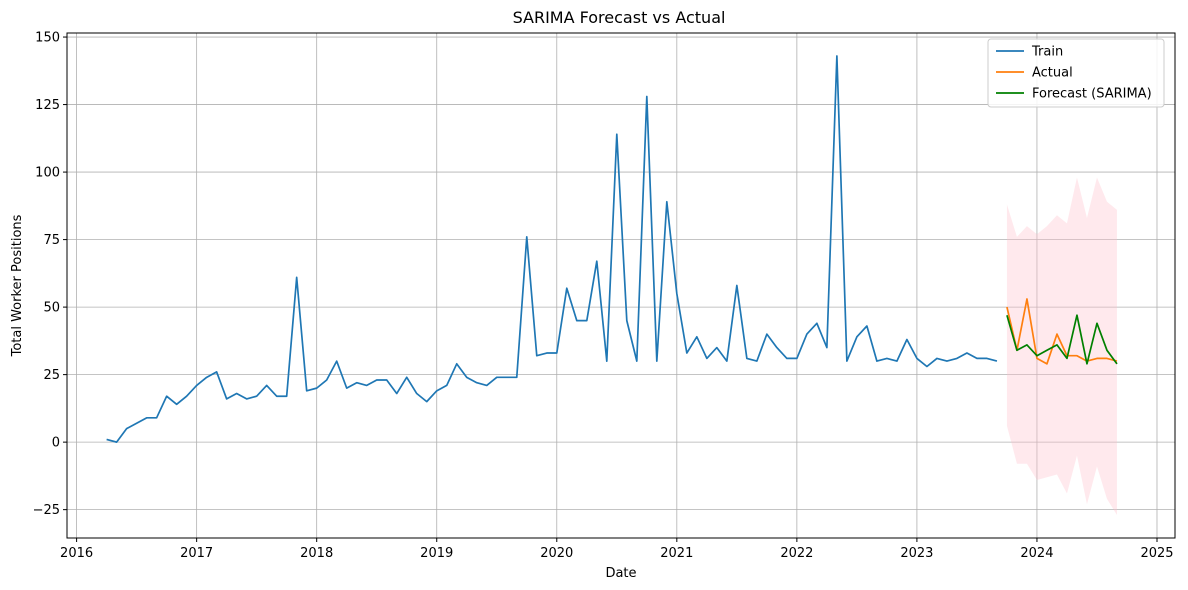  What do you see at coordinates (51, 308) in the screenshot?
I see `y-tick-label: 50` at bounding box center [51, 308].